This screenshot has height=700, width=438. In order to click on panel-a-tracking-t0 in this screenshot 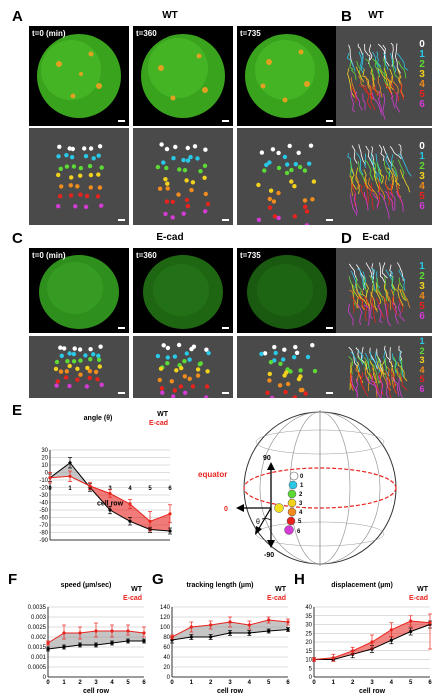, I will do `click(79, 176)`.